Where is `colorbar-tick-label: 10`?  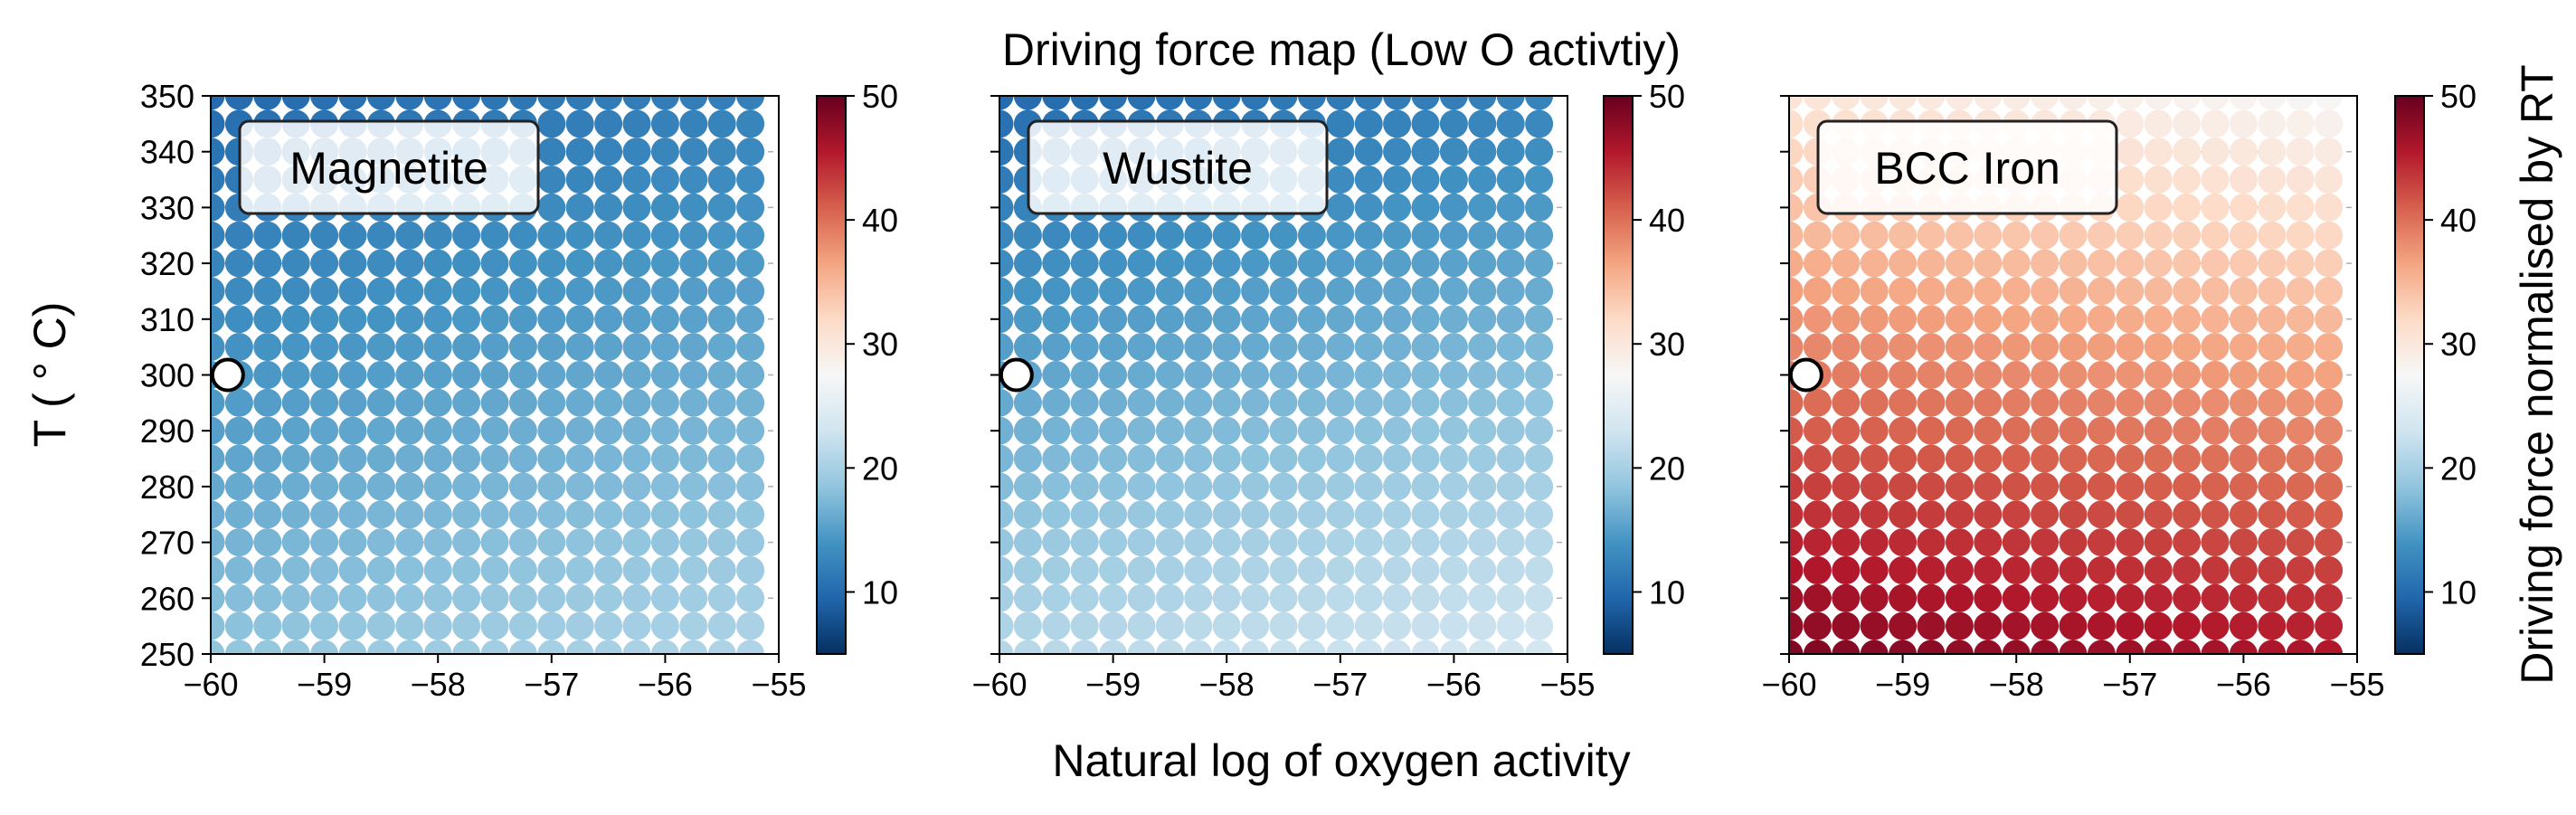 colorbar-tick-label: 10 is located at coordinates (2458, 592).